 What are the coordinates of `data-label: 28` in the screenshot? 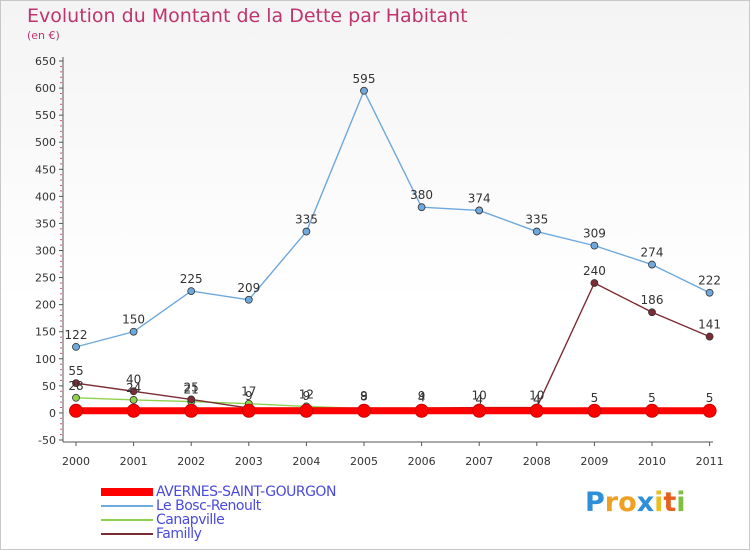 It's located at (75, 386).